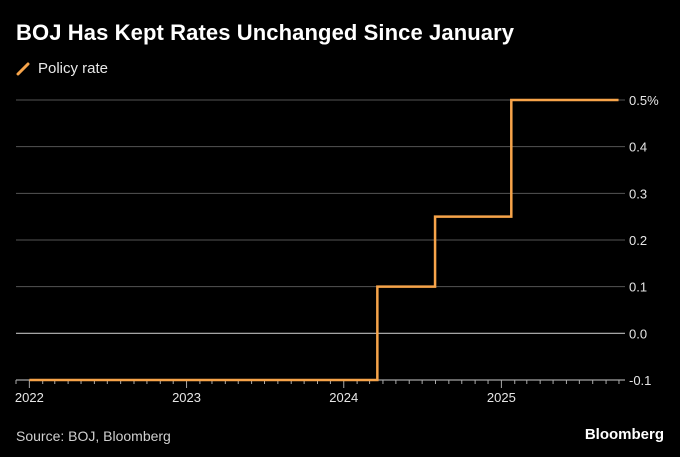 The height and width of the screenshot is (457, 680). I want to click on y-tick-label: -0.1, so click(640, 380).